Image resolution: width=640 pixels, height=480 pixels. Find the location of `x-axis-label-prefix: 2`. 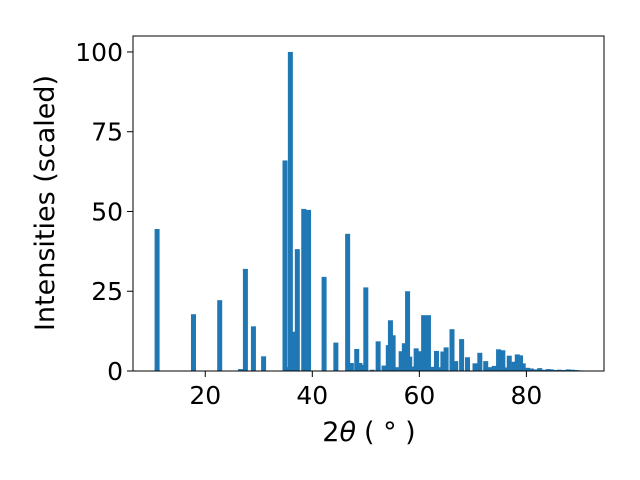

x-axis-label-prefix: 2 is located at coordinates (330, 432).